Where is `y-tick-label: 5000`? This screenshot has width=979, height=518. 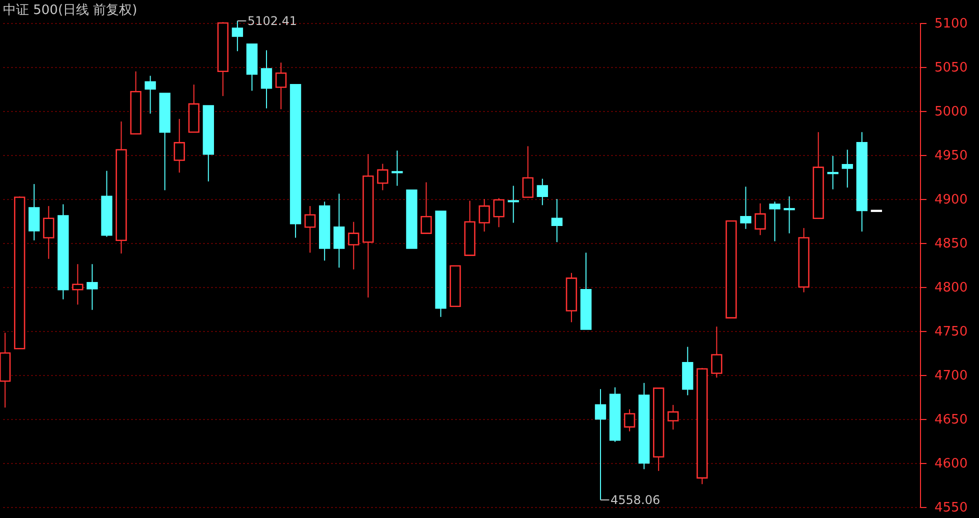 y-tick-label: 5000 is located at coordinates (951, 112).